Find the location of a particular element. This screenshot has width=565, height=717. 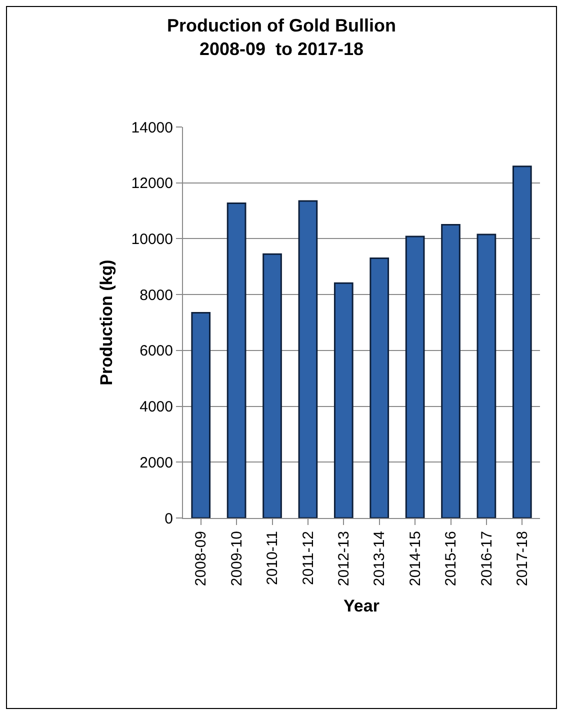

y-tick-label: 12000 is located at coordinates (152, 183).